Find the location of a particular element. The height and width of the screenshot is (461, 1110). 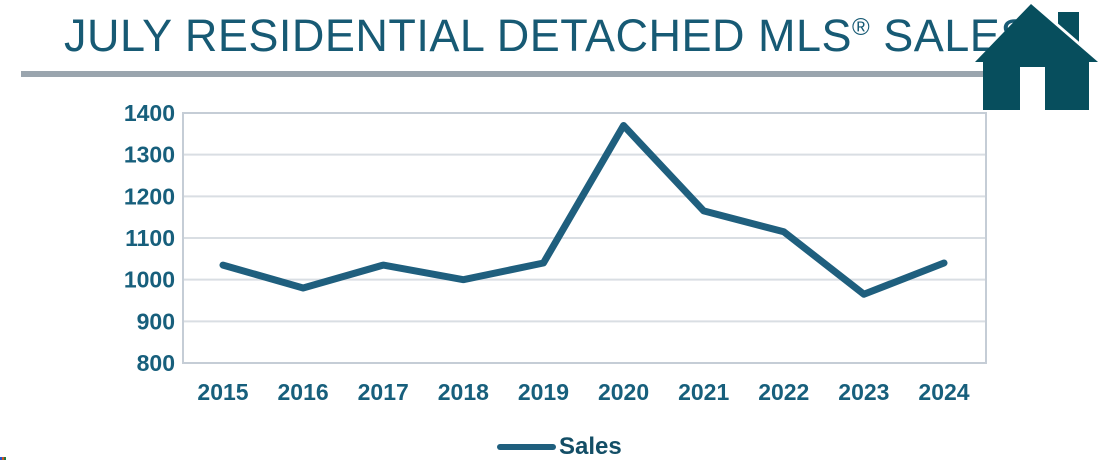

y-axis-tick-label: 1400 is located at coordinates (149, 113).